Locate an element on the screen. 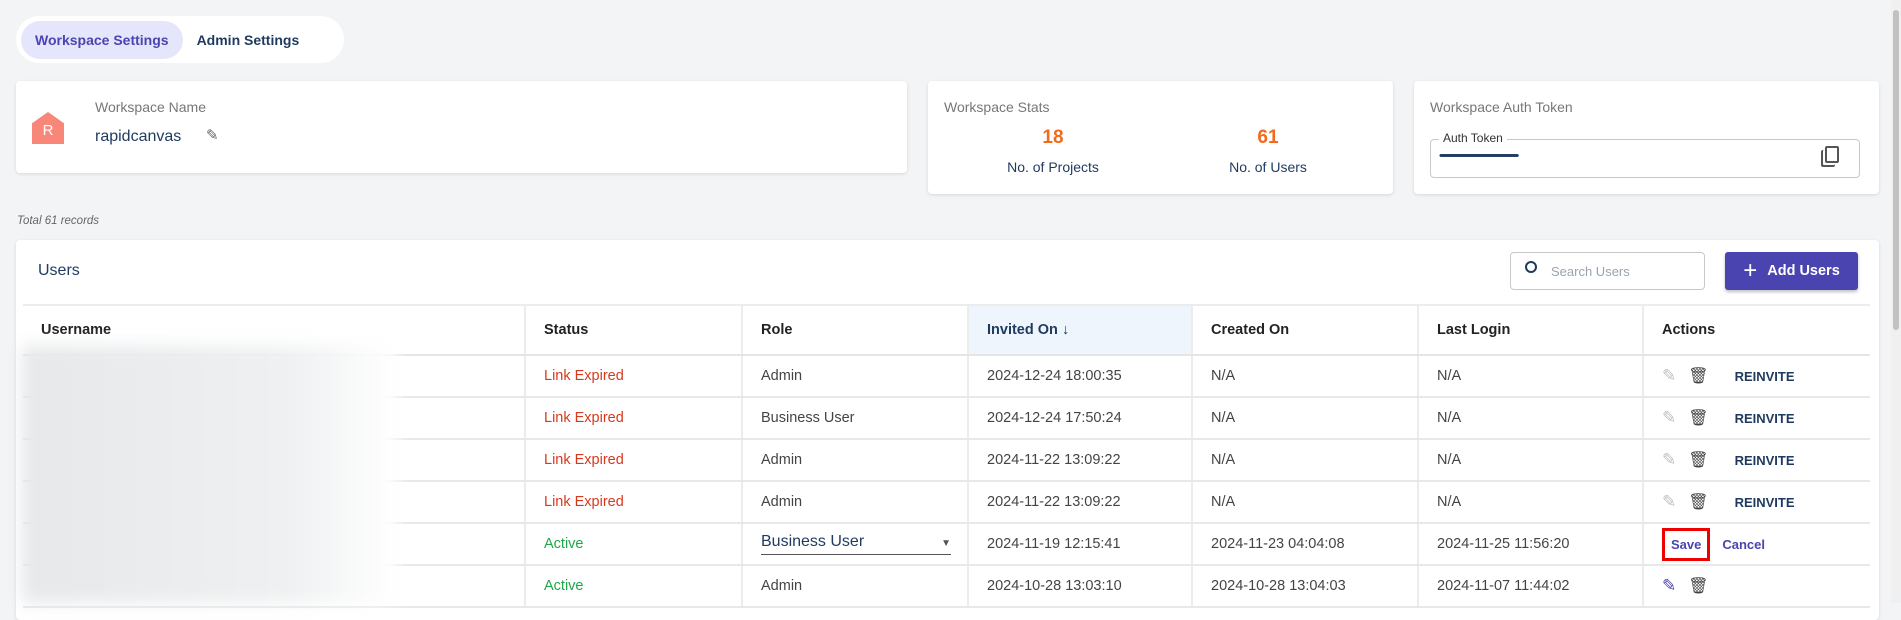  workspace-avatar: R is located at coordinates (48, 128).